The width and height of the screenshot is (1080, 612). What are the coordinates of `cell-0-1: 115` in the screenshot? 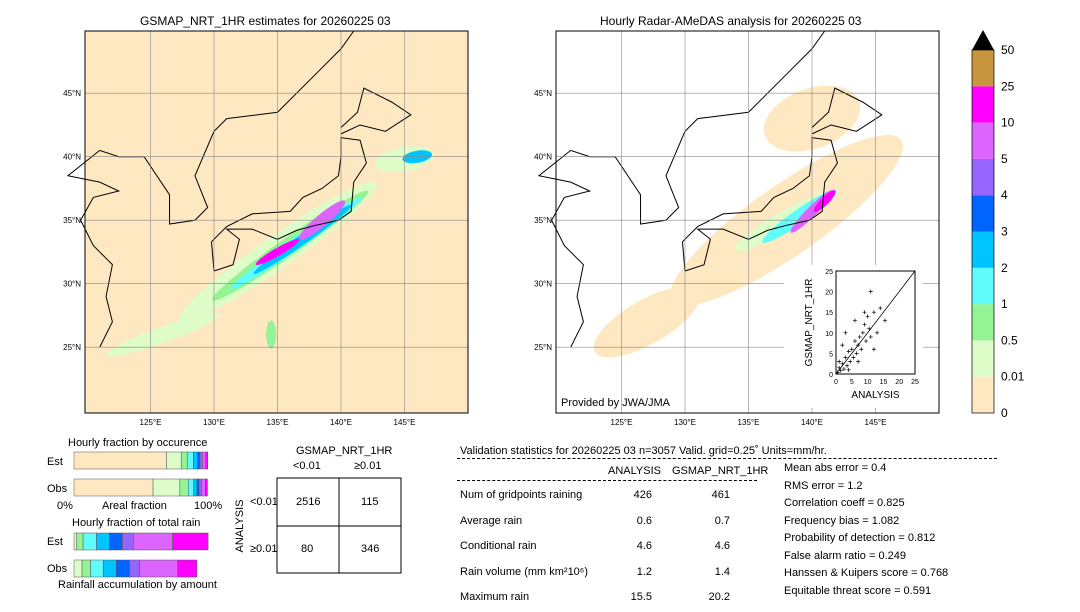 It's located at (370, 502).